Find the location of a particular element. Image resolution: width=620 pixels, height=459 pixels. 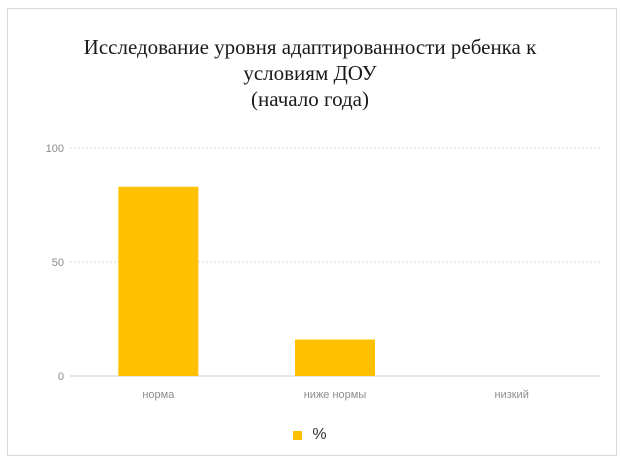

x-tick-label-1: ниже нормы is located at coordinates (335, 395).